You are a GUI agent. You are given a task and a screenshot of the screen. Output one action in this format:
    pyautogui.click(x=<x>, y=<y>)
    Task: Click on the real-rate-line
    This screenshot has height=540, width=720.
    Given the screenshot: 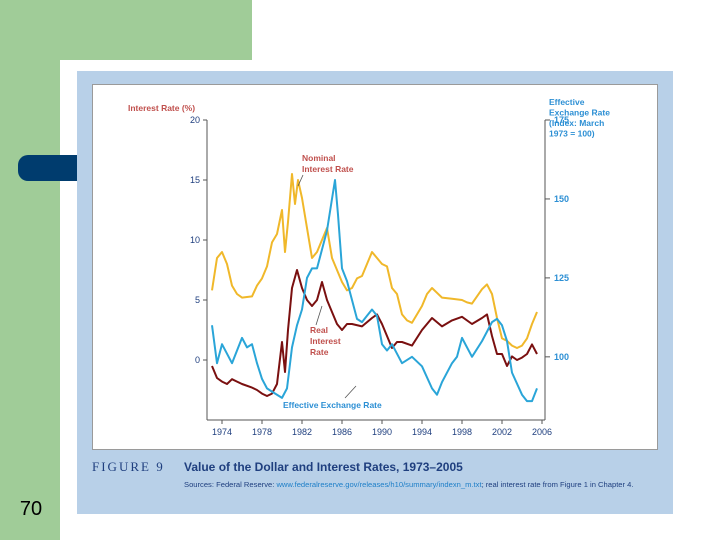 What is the action you would take?
    pyautogui.click(x=374, y=333)
    